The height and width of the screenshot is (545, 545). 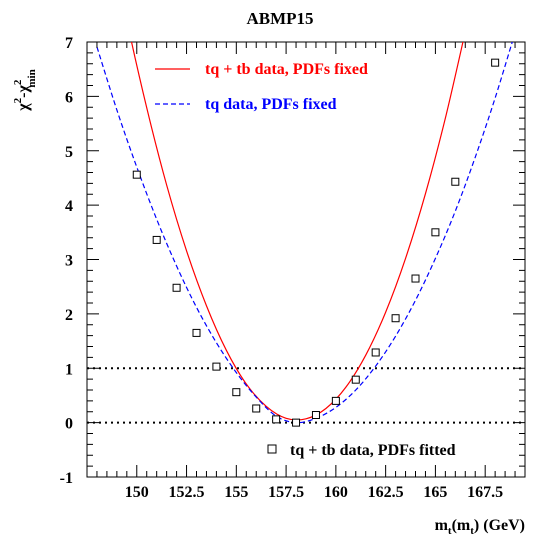 I want to click on x-tick-label: 165, so click(x=435, y=492).